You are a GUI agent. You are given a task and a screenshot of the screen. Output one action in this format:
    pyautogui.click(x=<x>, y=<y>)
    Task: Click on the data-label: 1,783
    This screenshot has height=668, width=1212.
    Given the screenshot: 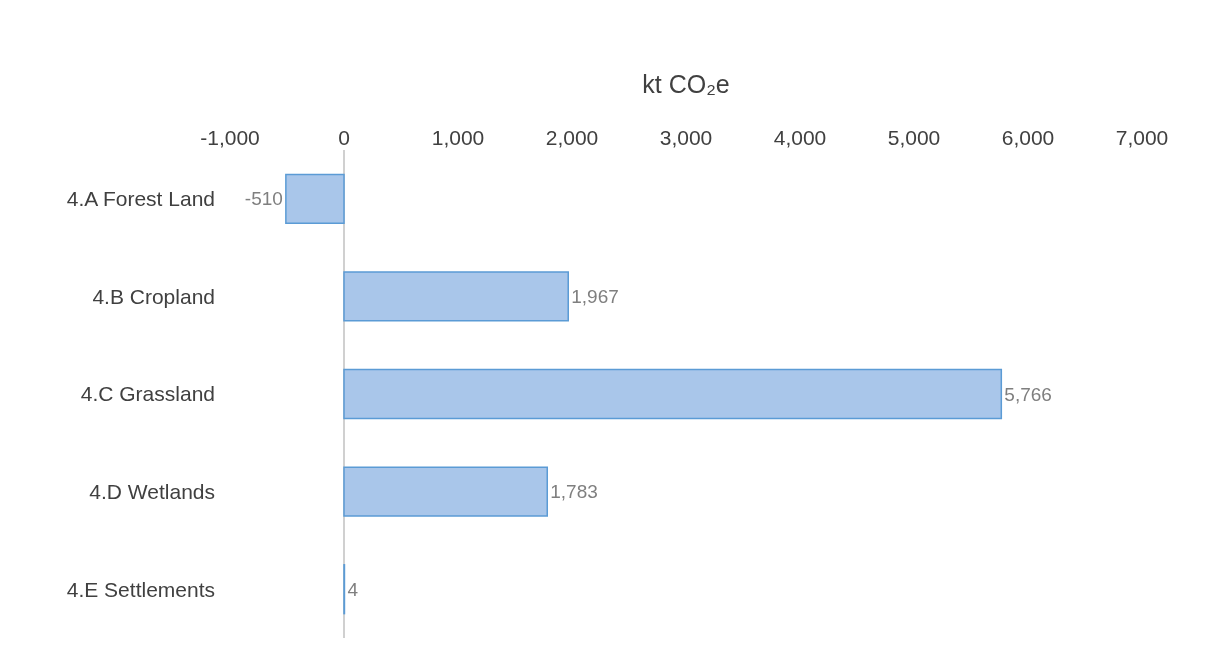 What is the action you would take?
    pyautogui.click(x=574, y=492)
    